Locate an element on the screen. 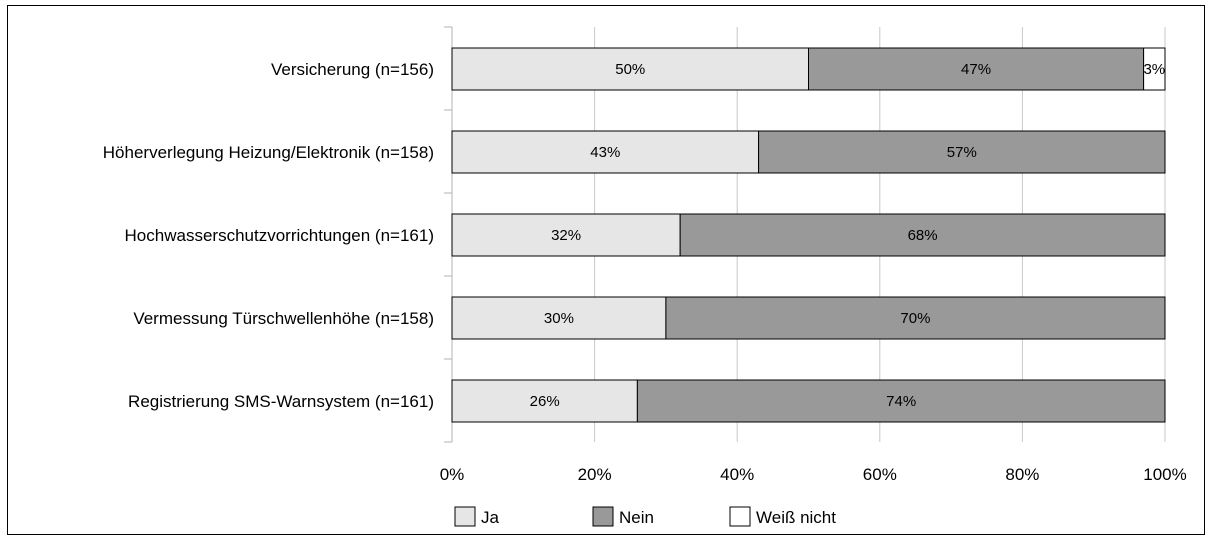 Image resolution: width=1213 pixels, height=541 pixels. data-label-2-0: 3% is located at coordinates (1154, 69).